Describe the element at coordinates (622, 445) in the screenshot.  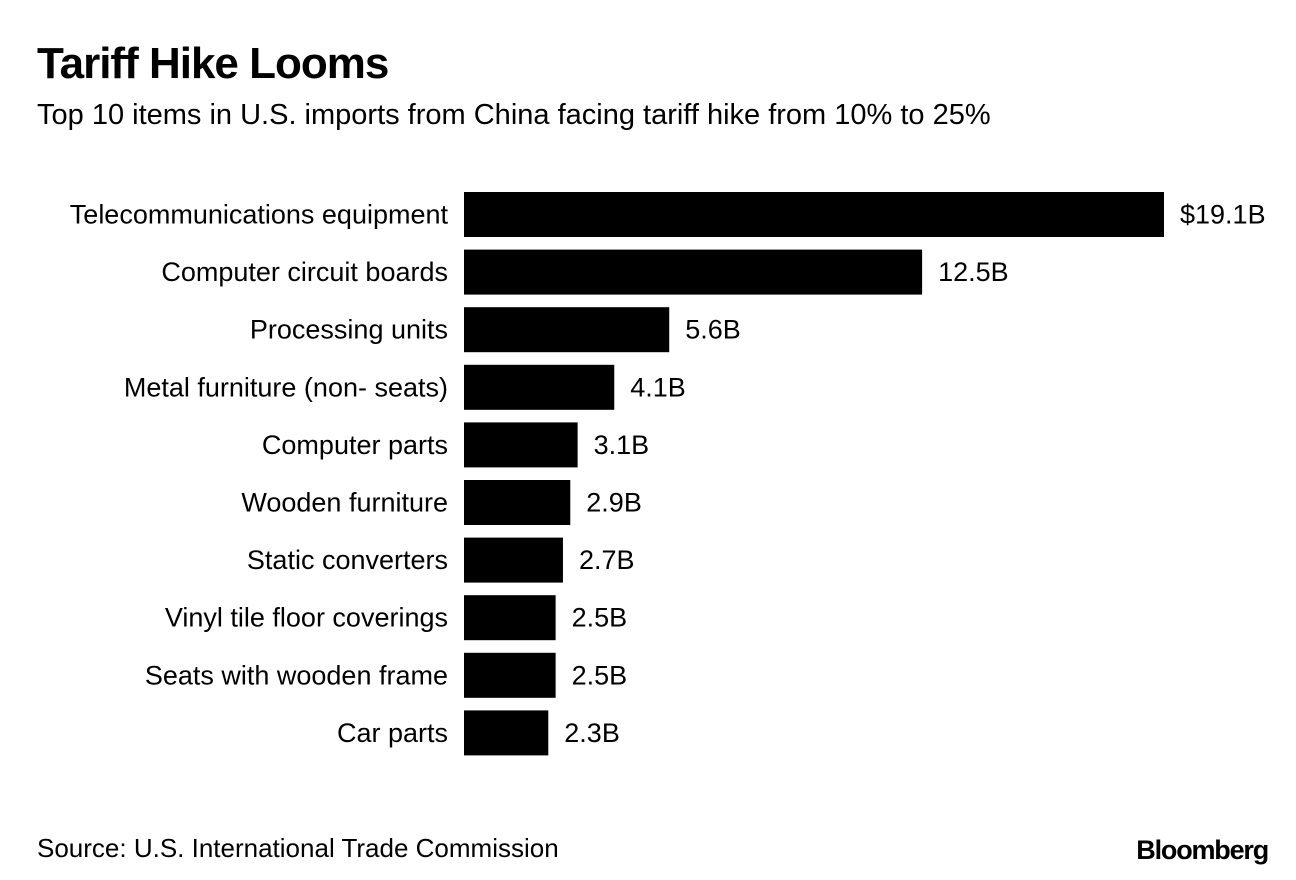
I see `value-label: 3.1B` at that location.